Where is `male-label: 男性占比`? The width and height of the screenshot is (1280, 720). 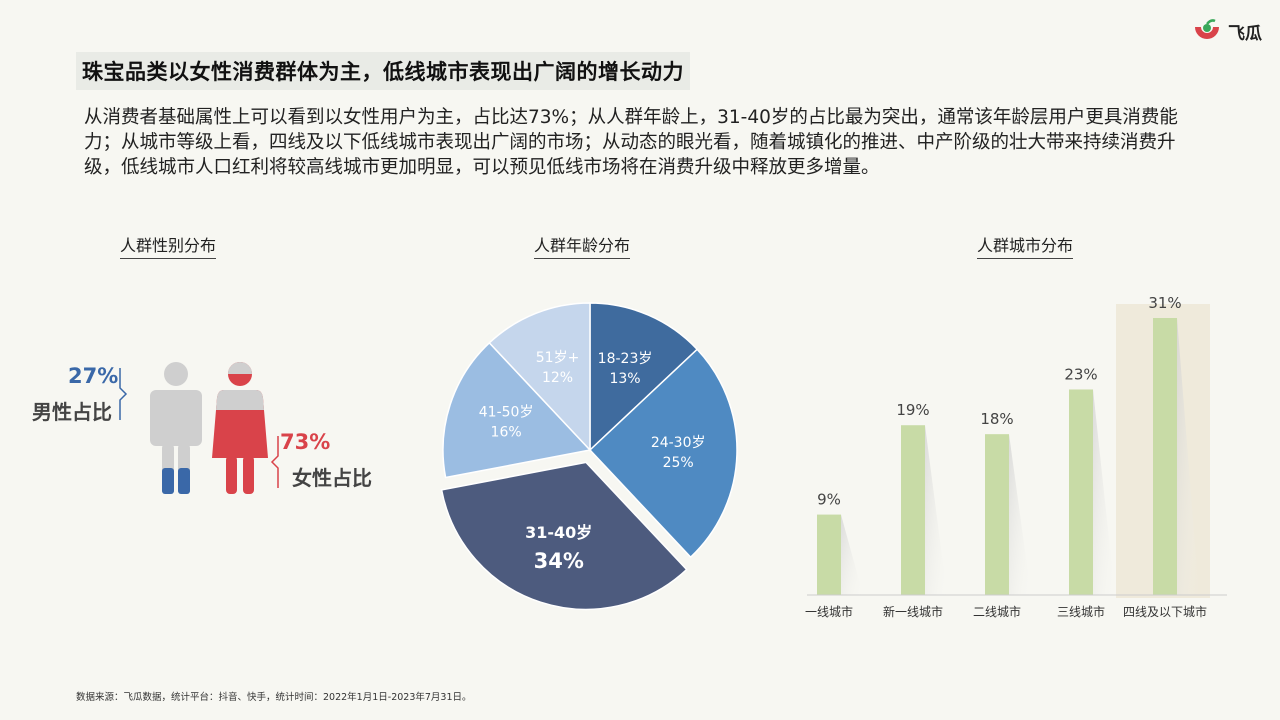
male-label: 男性占比 is located at coordinates (72, 412).